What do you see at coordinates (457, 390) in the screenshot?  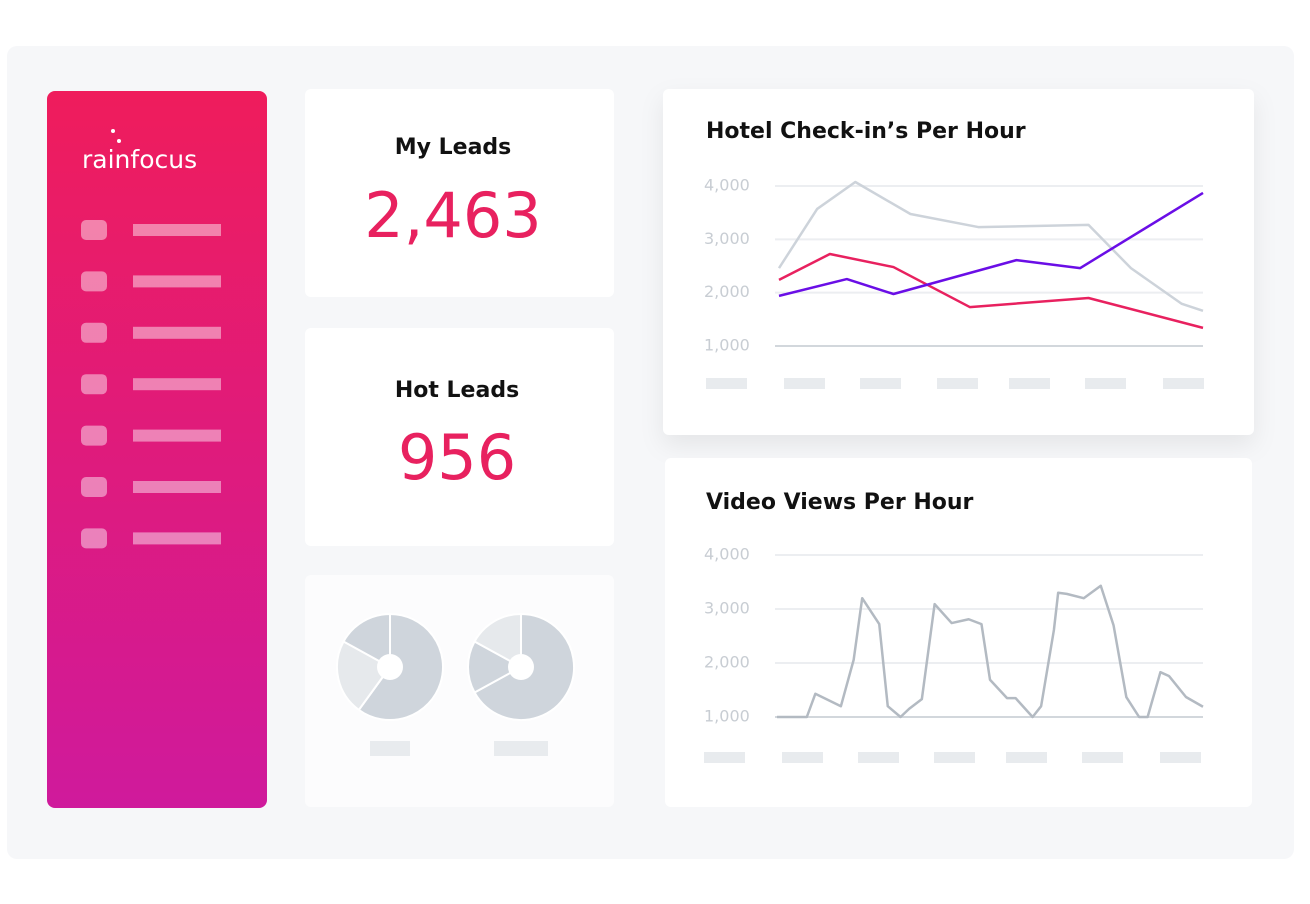 I see `kpi-label: Hot Leads` at bounding box center [457, 390].